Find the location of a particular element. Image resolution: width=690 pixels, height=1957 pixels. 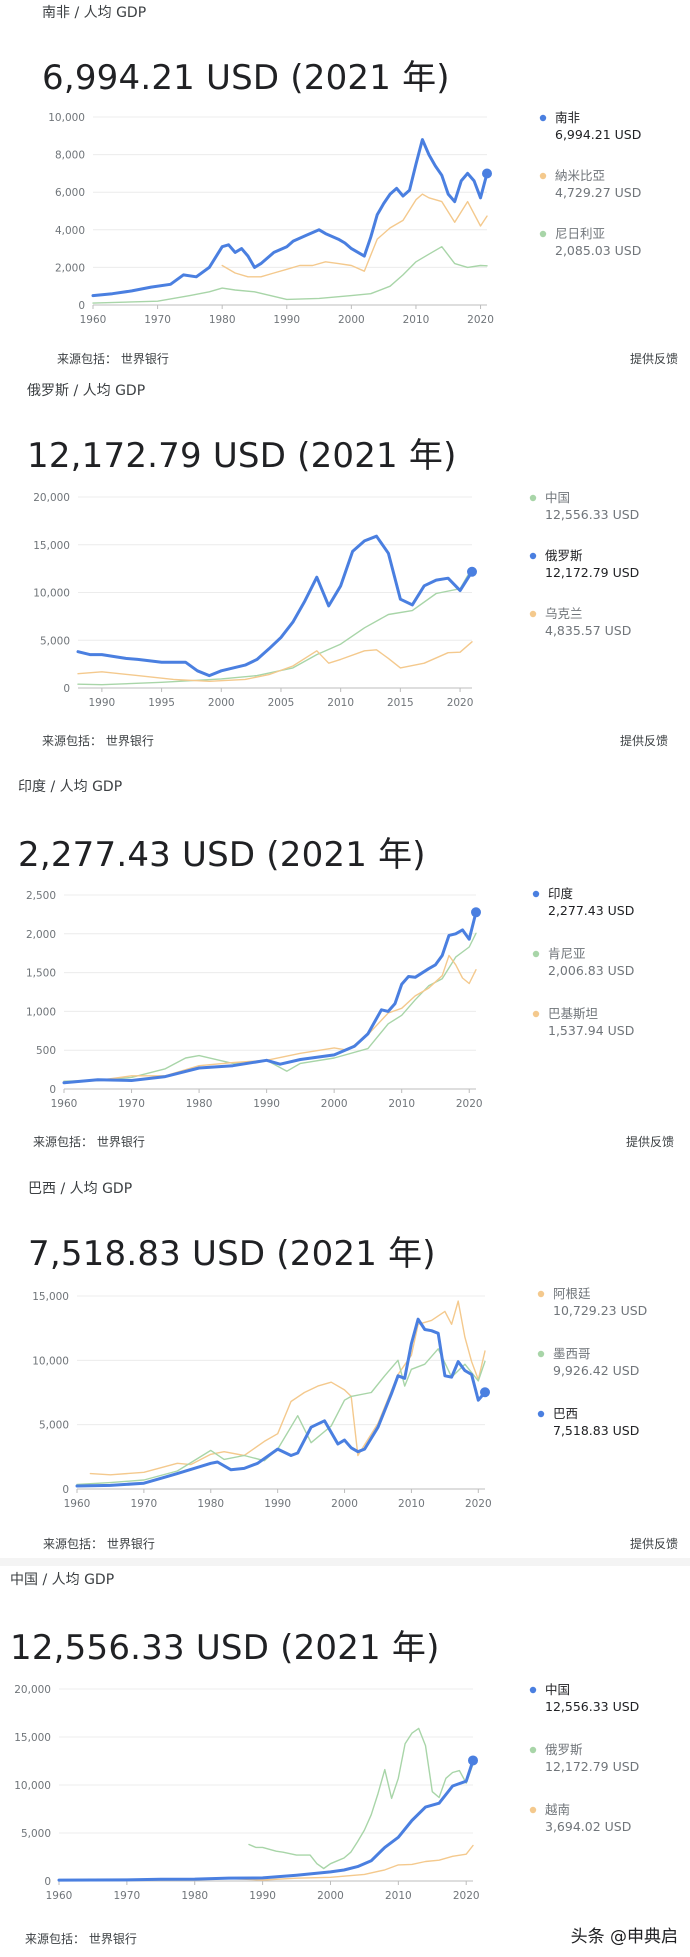

headline-value: 2,277.43 USD (2021 年) is located at coordinates (222, 855).